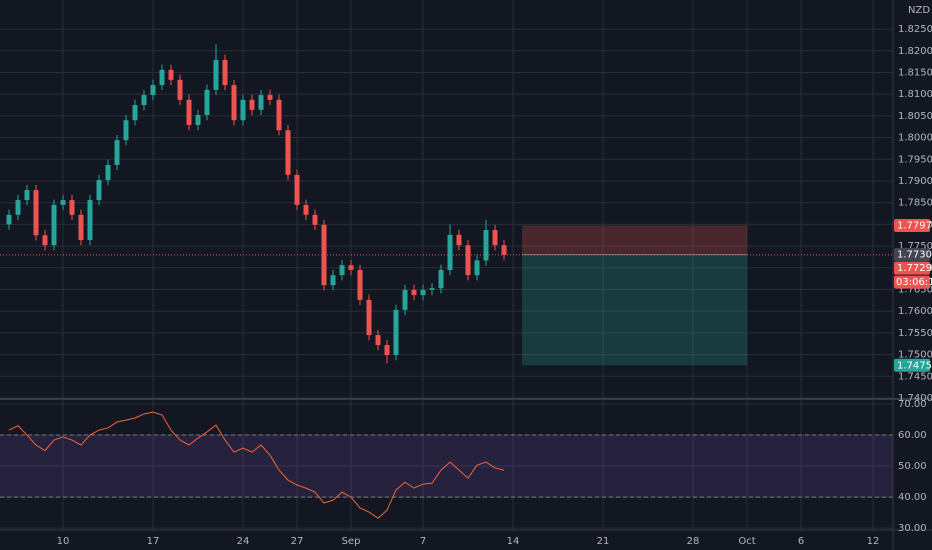 The image size is (932, 550). Describe the element at coordinates (912, 466) in the screenshot. I see `rsi-tick-label: 50.00` at that location.